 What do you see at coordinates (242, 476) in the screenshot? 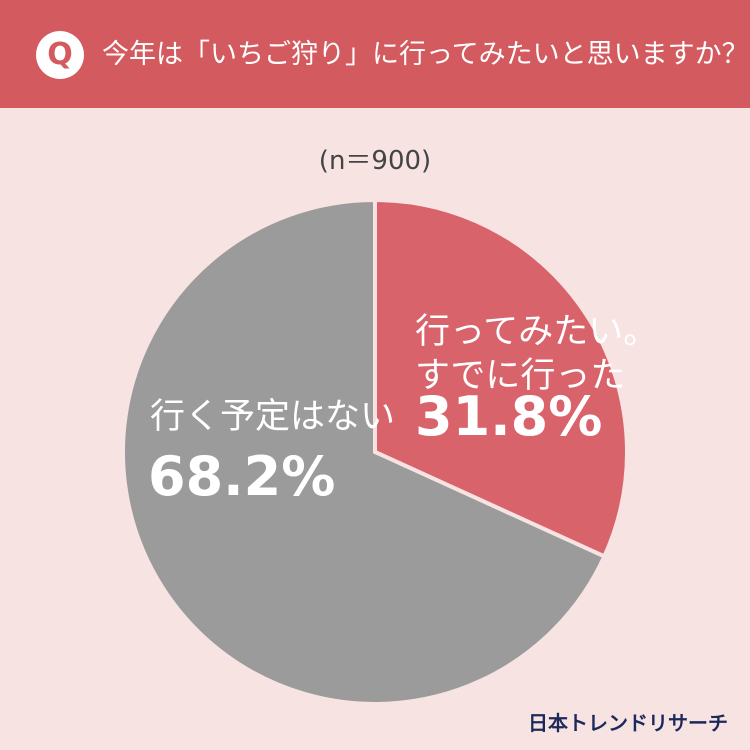
I see `value-label: 68.2%` at bounding box center [242, 476].